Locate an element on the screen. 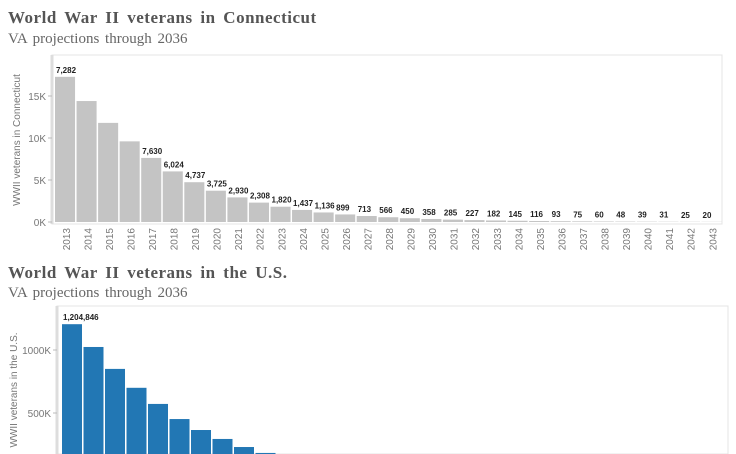 Image resolution: width=736 pixels, height=454 pixels. bar-2019 is located at coordinates (201, 442).